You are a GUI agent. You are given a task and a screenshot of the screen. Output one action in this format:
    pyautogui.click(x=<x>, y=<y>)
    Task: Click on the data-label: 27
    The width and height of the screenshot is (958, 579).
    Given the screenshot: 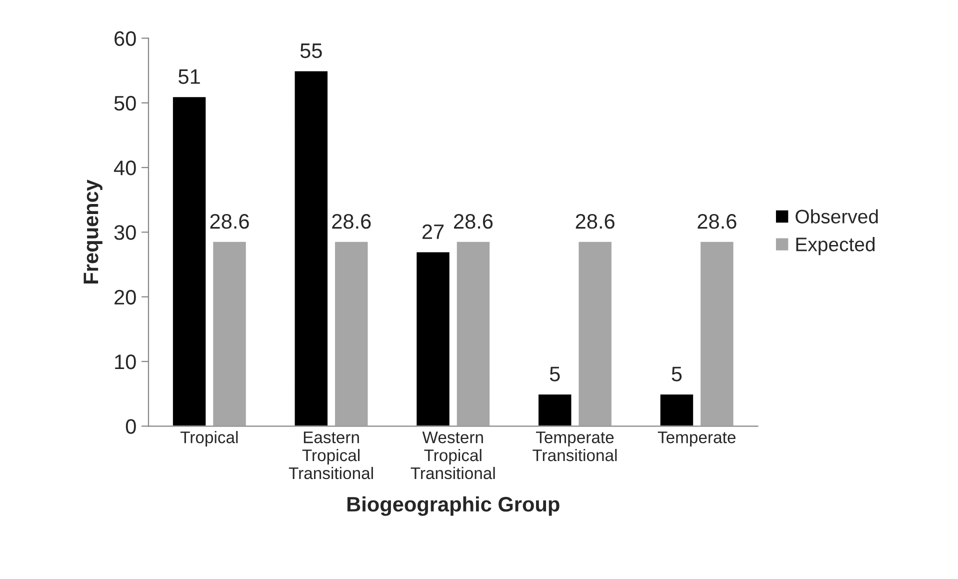 What is the action you would take?
    pyautogui.click(x=433, y=231)
    